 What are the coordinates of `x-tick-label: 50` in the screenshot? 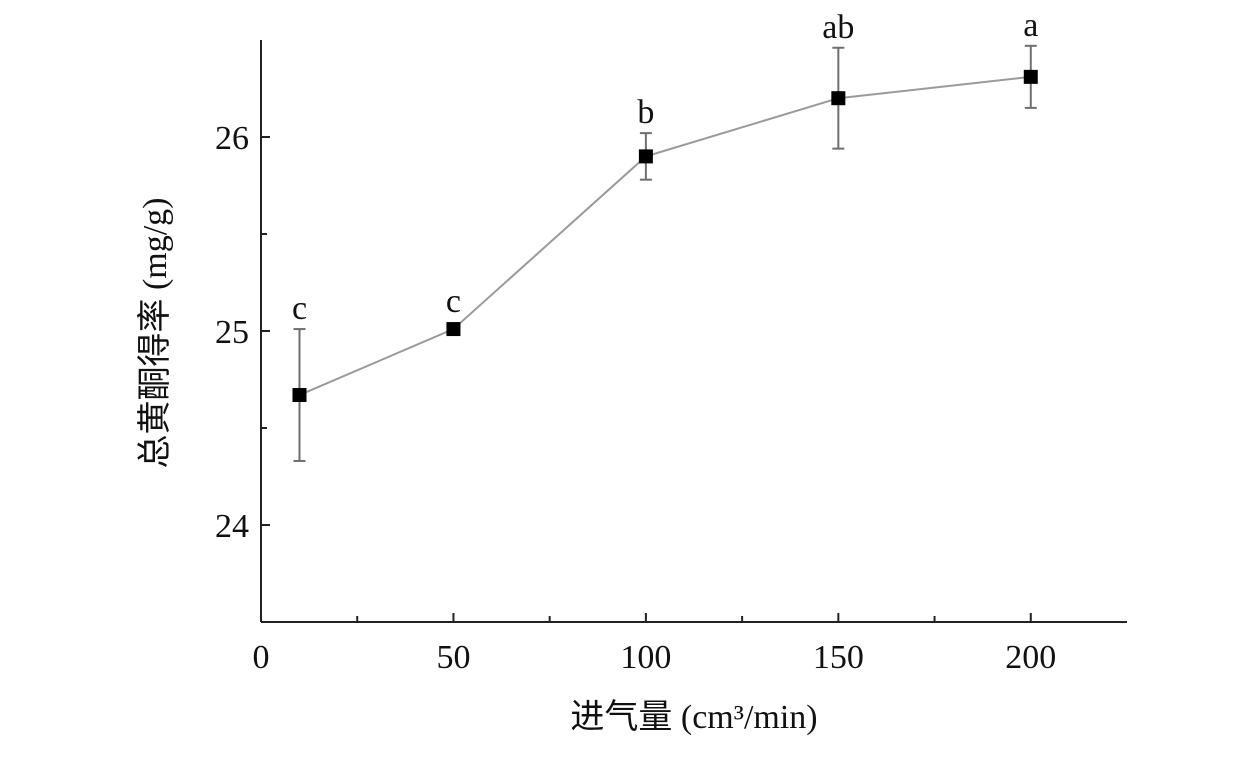 It's located at (453, 657).